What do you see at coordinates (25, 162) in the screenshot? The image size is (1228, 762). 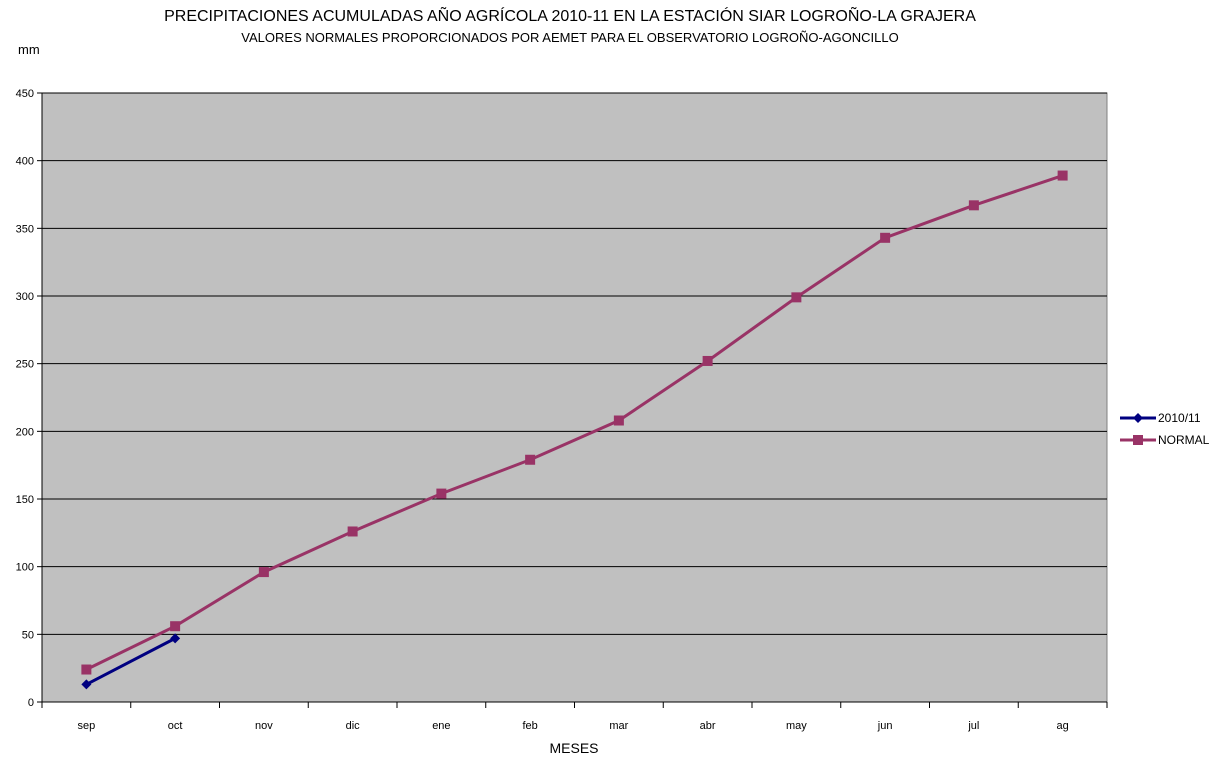 I see `y-tick-label: 400` at bounding box center [25, 162].